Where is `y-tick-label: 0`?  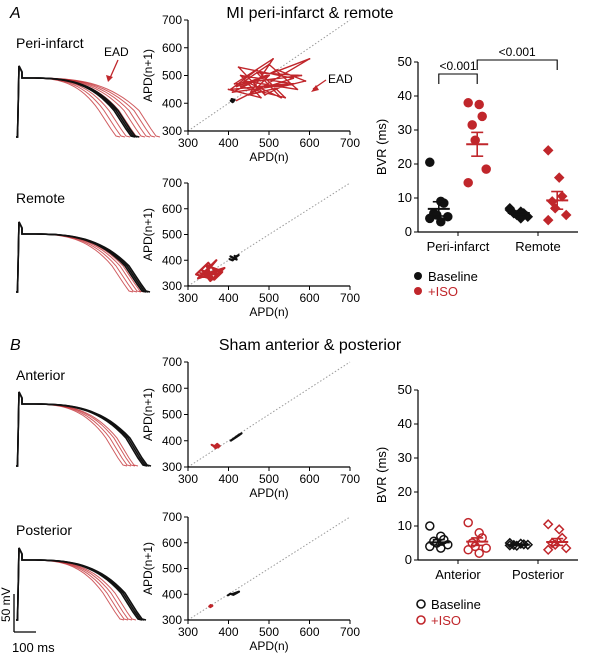
y-tick-label: 0 is located at coordinates (408, 231).